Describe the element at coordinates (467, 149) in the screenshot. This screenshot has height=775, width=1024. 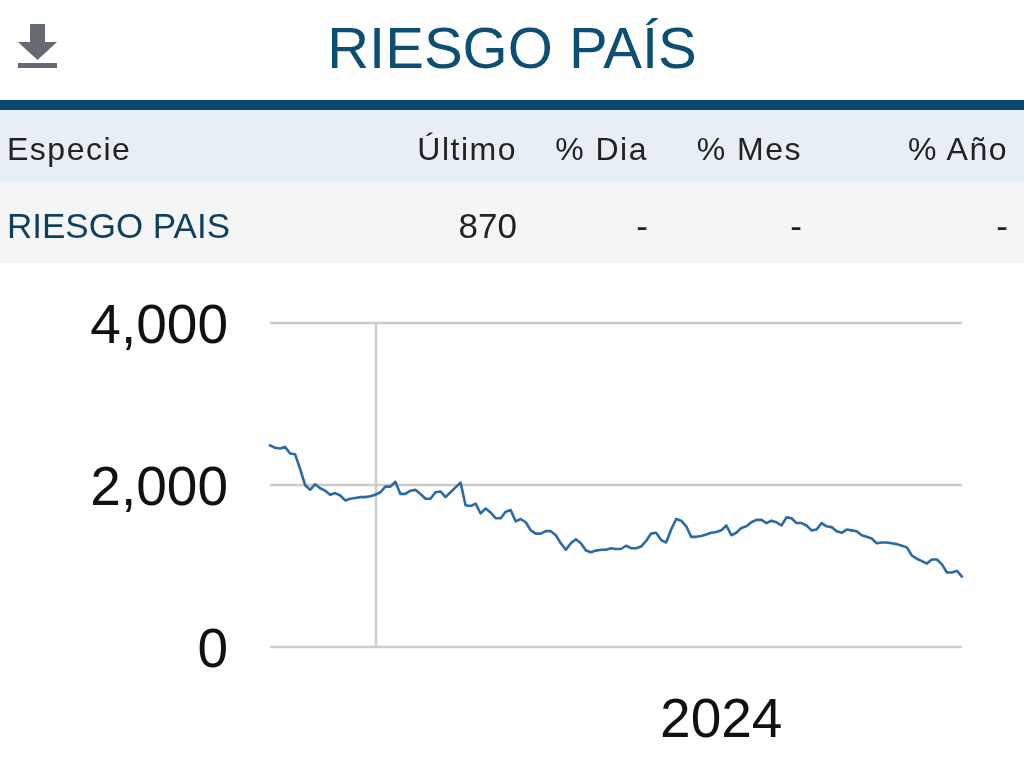
I see `text: Último` at that location.